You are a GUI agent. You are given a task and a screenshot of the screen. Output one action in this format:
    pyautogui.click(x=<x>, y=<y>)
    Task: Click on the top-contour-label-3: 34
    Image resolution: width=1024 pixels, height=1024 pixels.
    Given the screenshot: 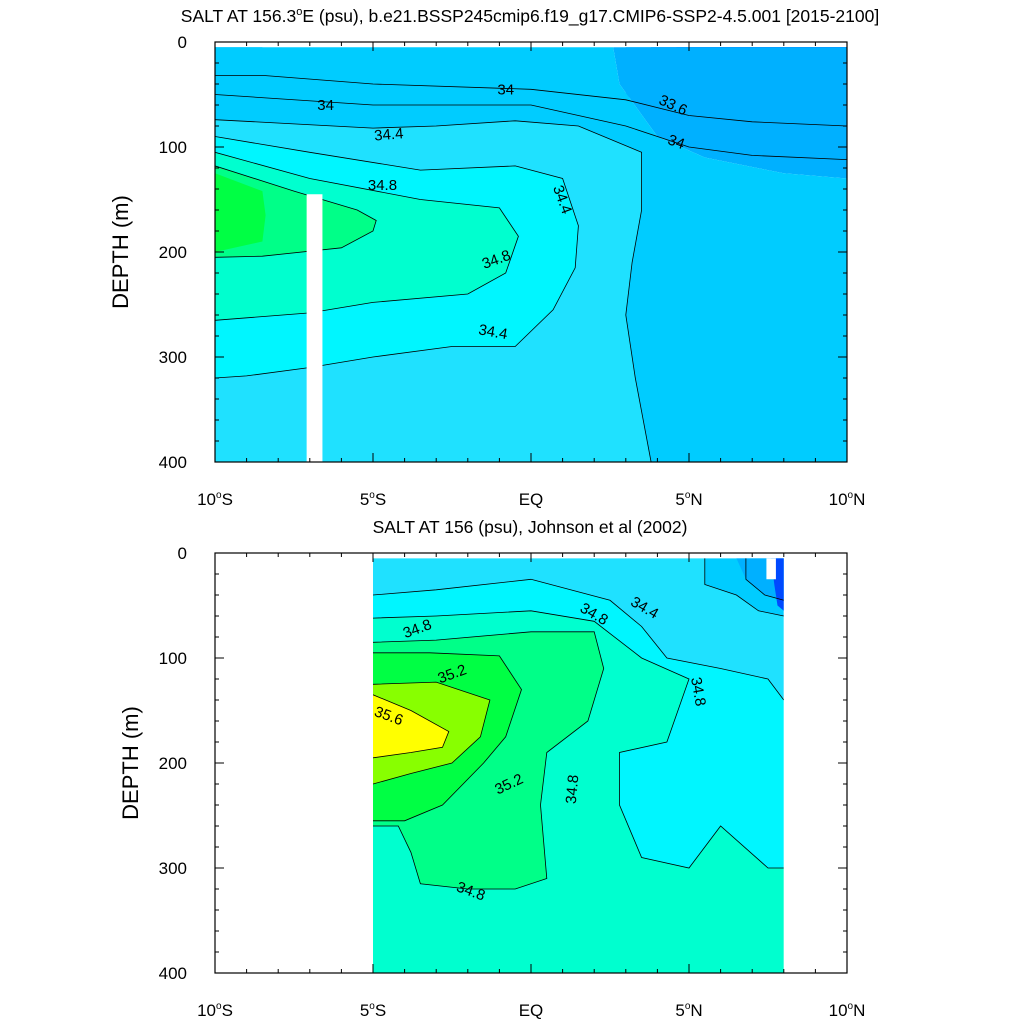 What is the action you would take?
    pyautogui.click(x=675, y=142)
    